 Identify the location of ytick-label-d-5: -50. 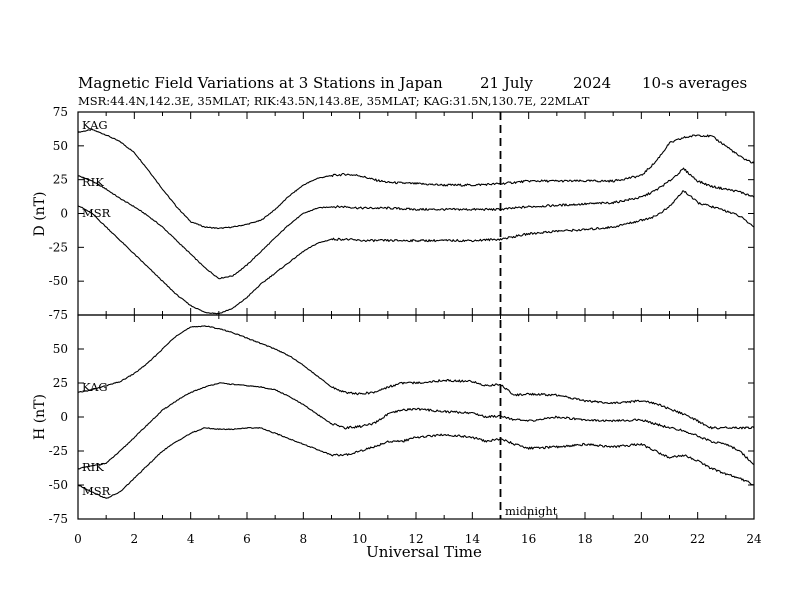
(58, 281).